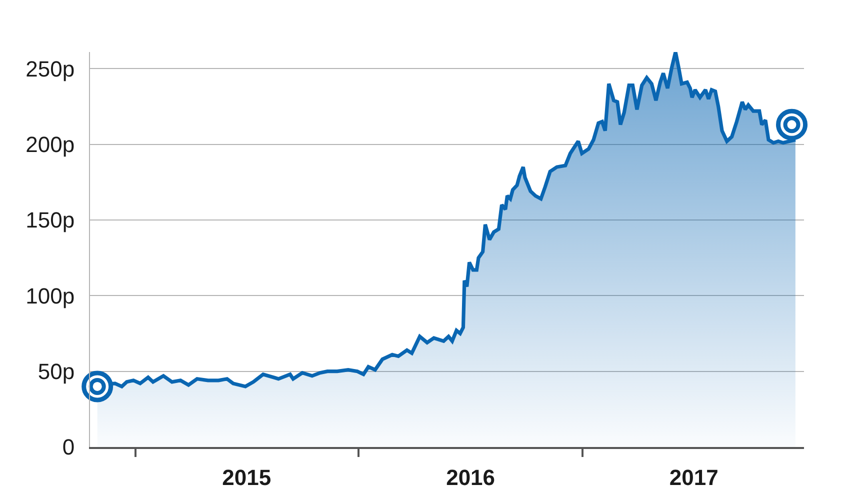 This screenshot has height=500, width=850. I want to click on x-tick-label: 2015, so click(247, 477).